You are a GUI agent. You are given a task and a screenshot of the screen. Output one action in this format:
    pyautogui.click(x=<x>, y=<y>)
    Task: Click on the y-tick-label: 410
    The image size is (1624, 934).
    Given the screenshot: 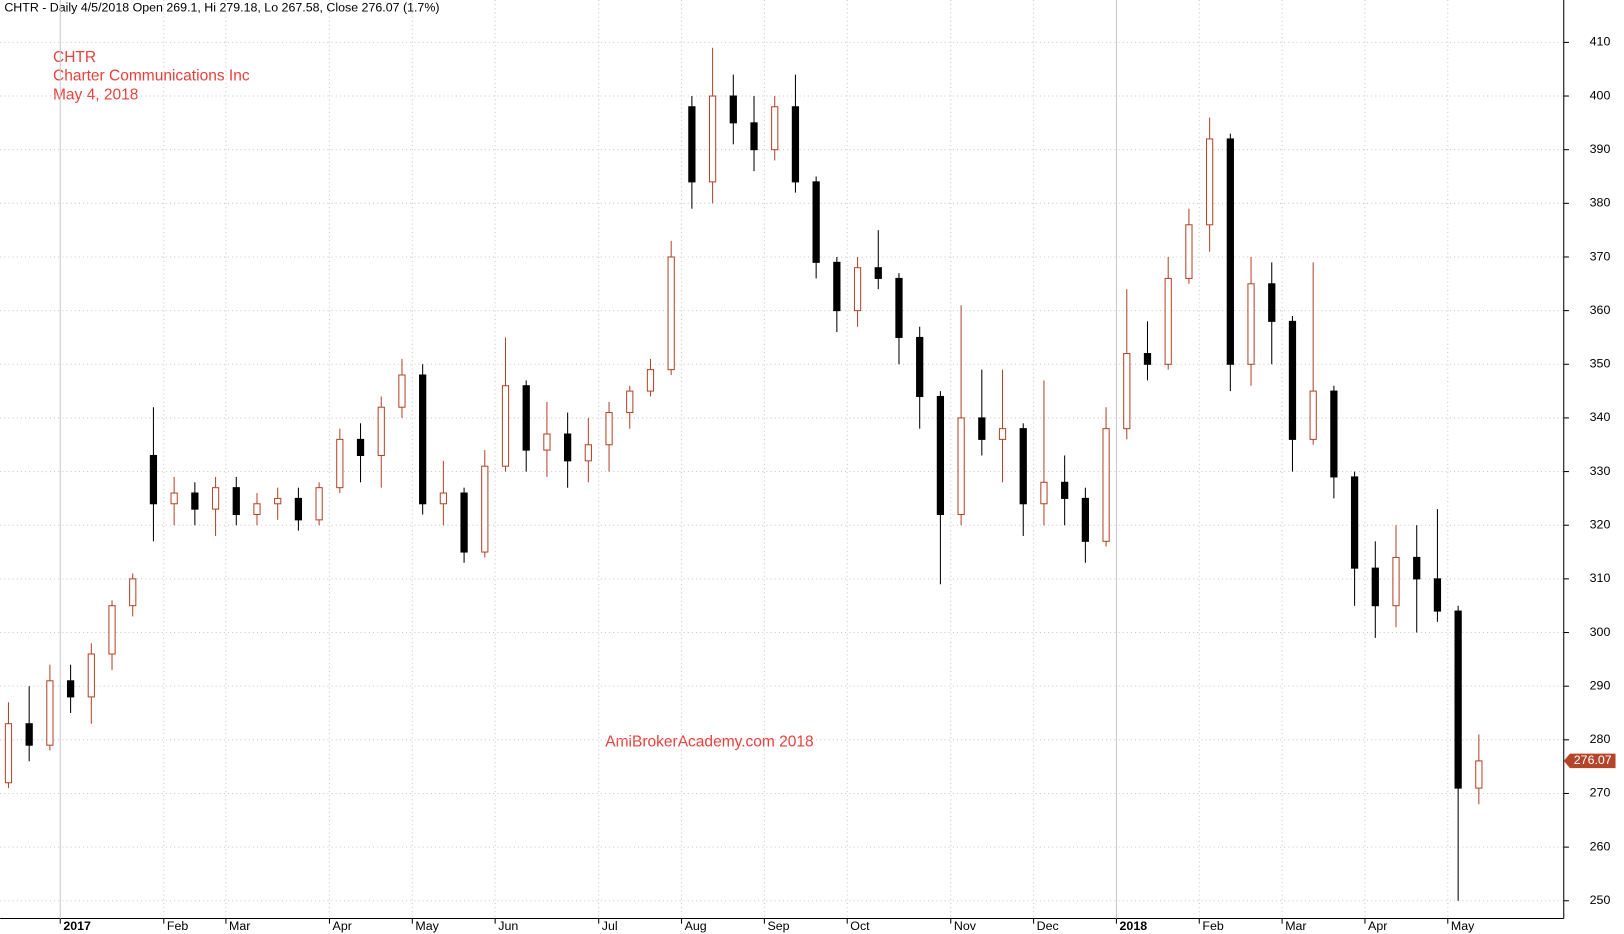 What is the action you would take?
    pyautogui.click(x=1600, y=42)
    